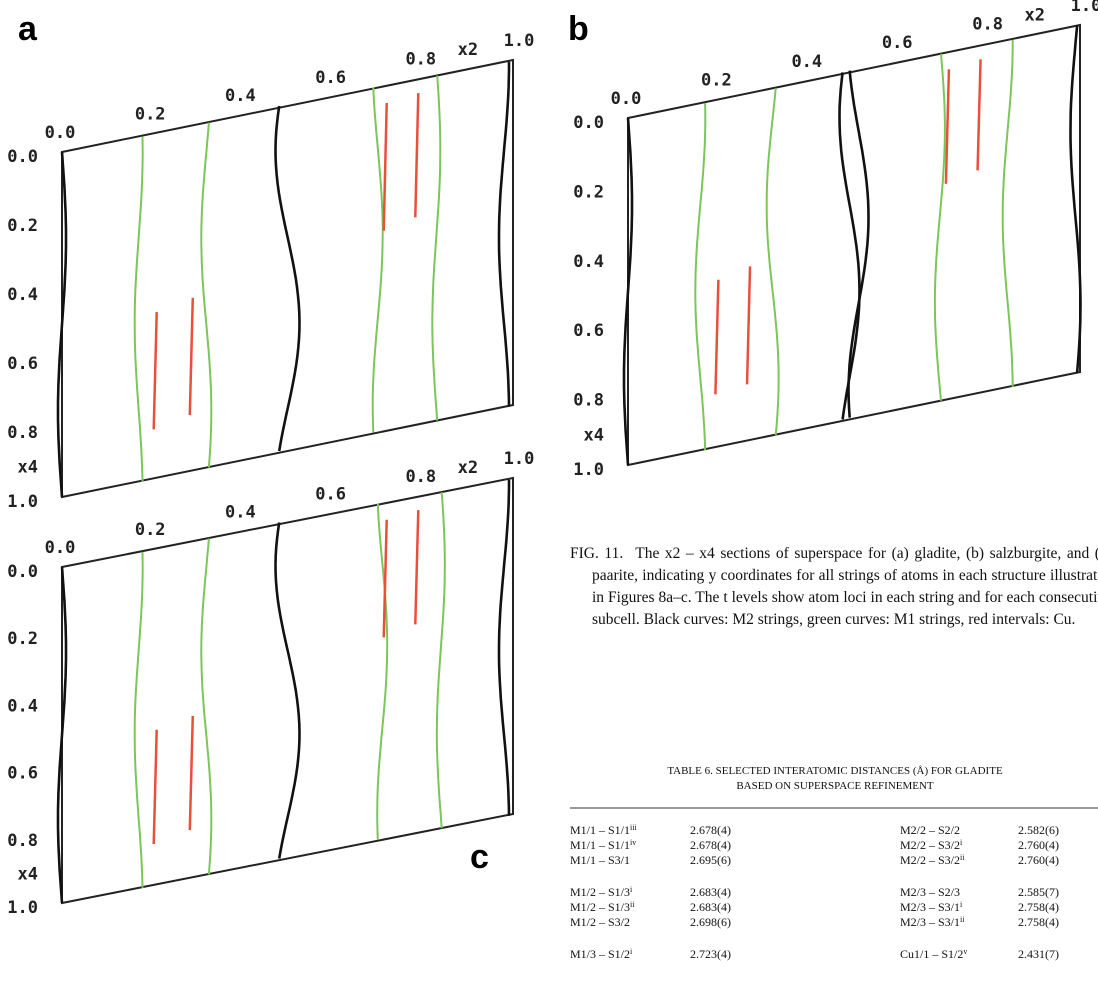  Describe the element at coordinates (1038, 860) in the screenshot. I see `distance: 2.760(4)` at that location.